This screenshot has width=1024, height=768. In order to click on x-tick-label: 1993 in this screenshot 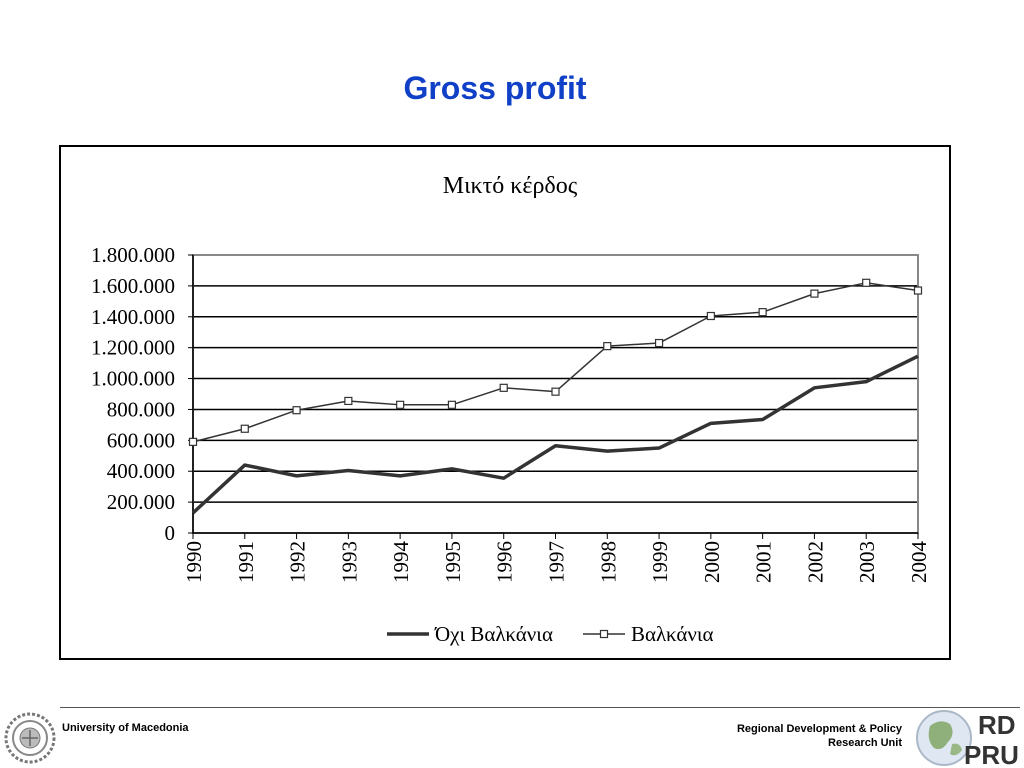, I will do `click(349, 562)`.